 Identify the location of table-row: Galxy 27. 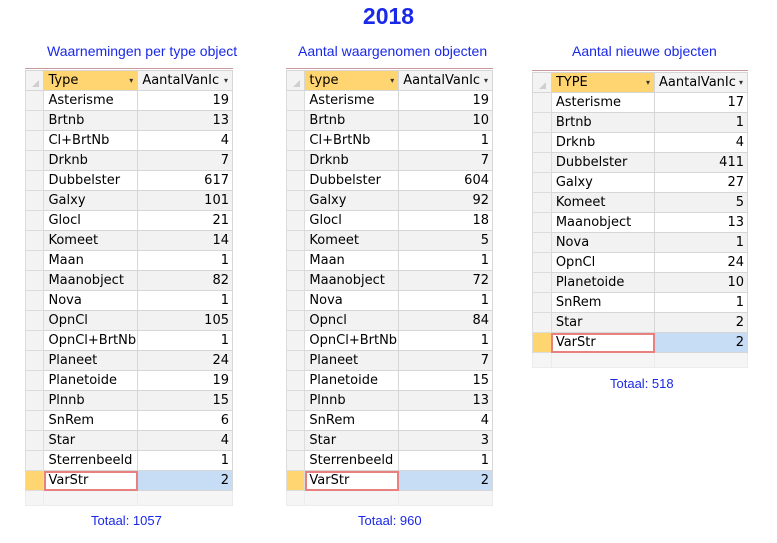
(640, 182).